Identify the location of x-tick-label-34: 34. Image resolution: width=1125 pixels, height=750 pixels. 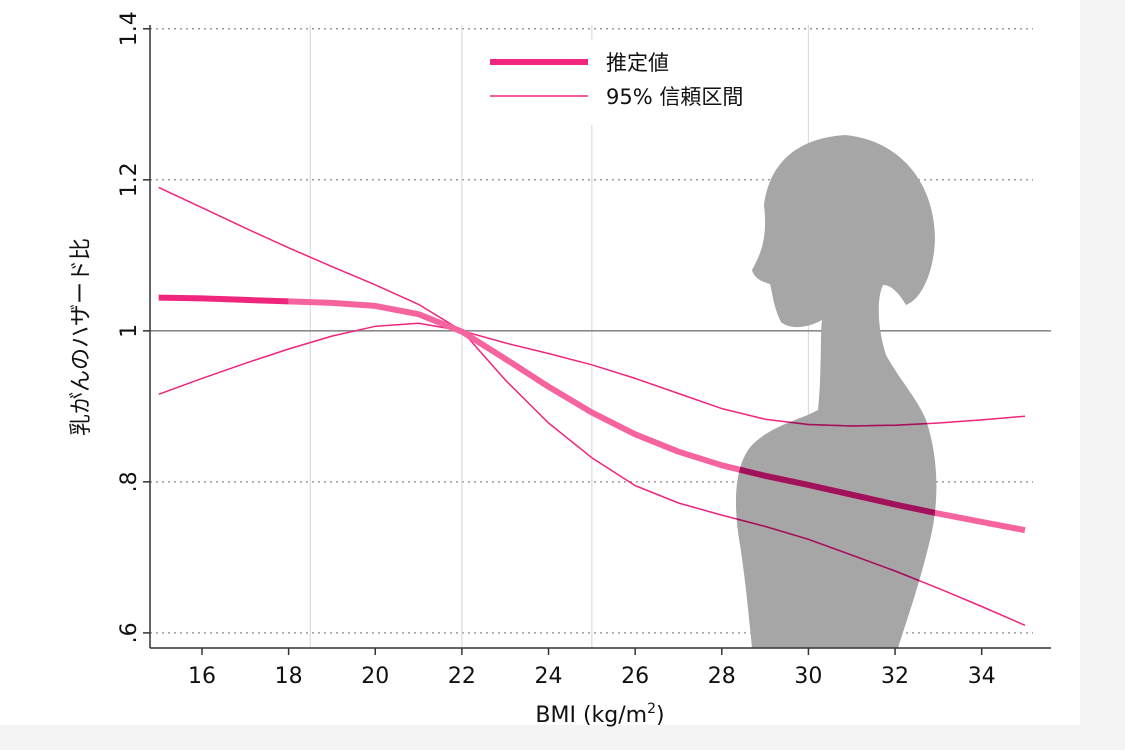
(982, 676).